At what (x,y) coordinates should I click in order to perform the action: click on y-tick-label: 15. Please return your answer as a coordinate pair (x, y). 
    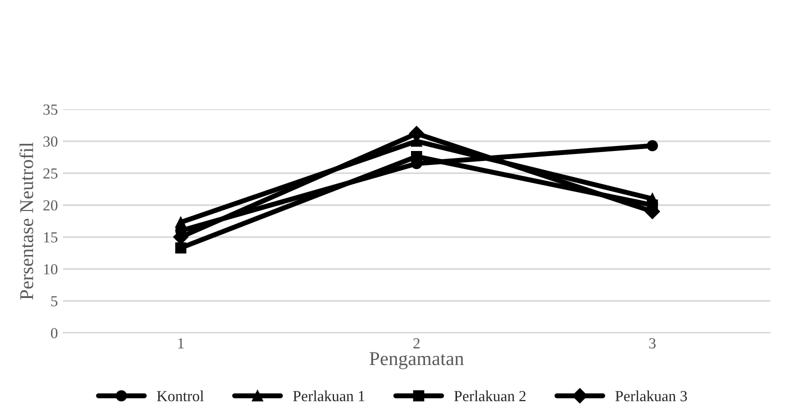
    Looking at the image, I should click on (51, 237).